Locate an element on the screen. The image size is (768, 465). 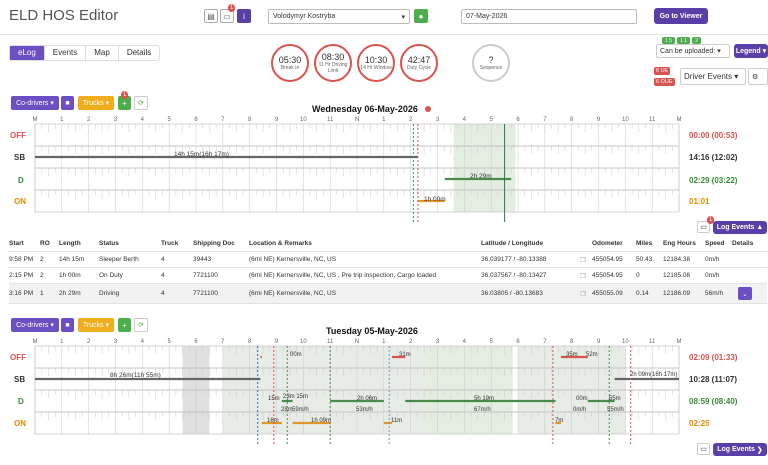
alert-dot-icon is located at coordinates (428, 109).